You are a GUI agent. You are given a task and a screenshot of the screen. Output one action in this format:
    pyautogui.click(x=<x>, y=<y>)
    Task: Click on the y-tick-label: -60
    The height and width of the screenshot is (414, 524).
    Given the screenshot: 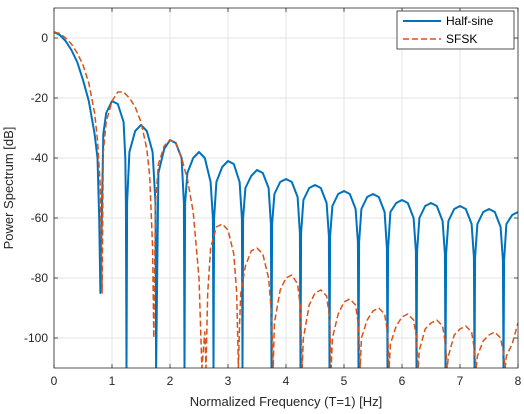 What is the action you would take?
    pyautogui.click(x=40, y=218)
    